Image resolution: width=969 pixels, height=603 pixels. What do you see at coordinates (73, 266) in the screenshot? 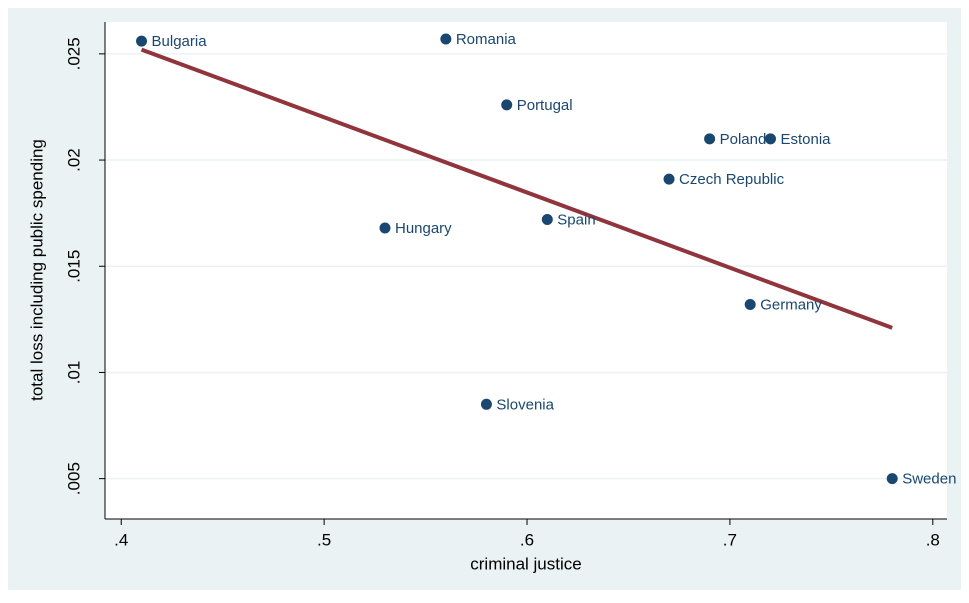
I see `y-tick-label: .015` at bounding box center [73, 266].